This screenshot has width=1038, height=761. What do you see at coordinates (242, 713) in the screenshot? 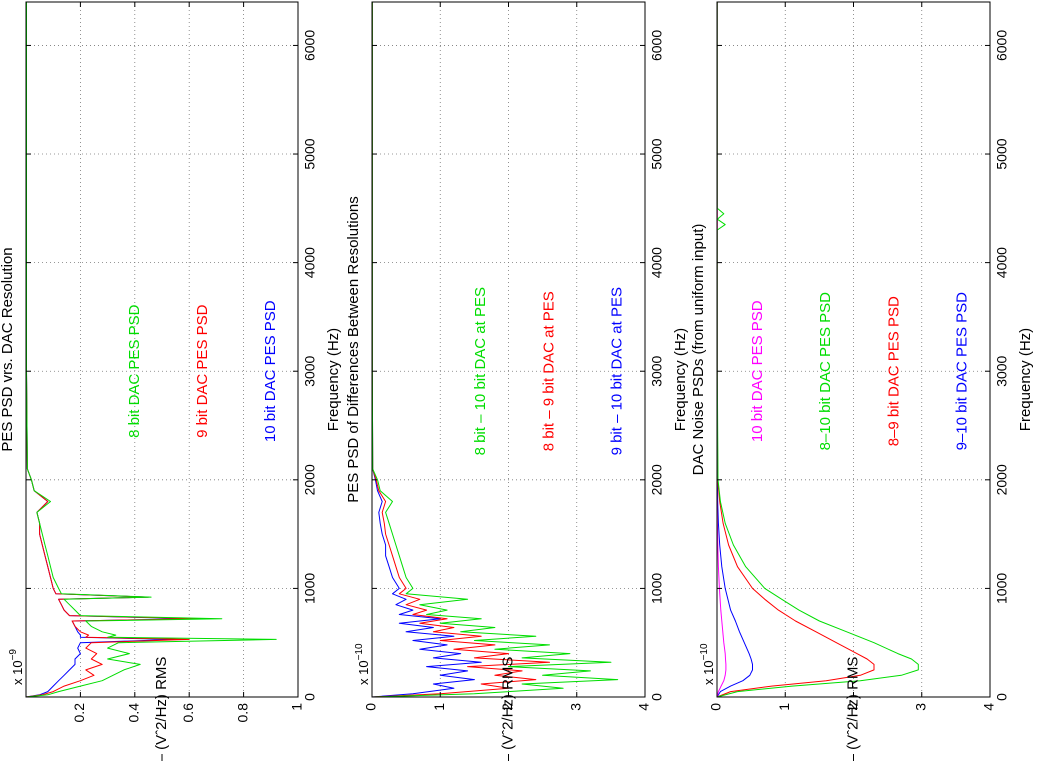
I see `y-tick-label: 0.8` at bounding box center [242, 713].